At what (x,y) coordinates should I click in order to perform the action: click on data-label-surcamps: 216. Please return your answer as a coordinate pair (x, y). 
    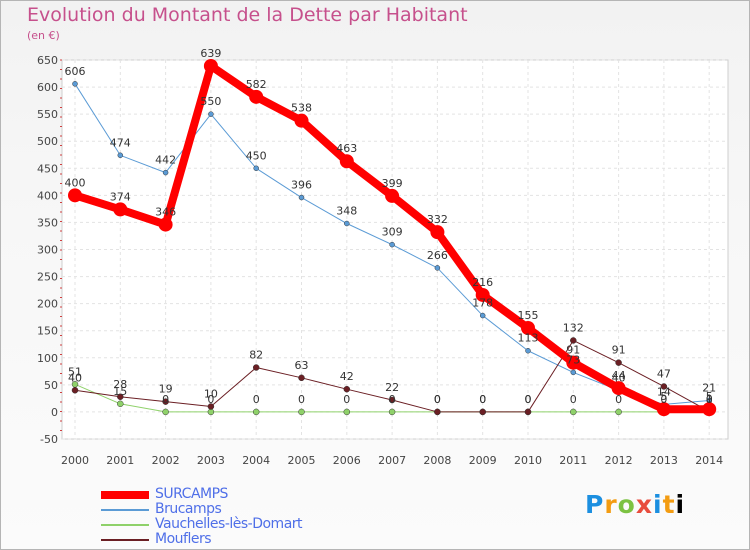
    Looking at the image, I should click on (482, 282).